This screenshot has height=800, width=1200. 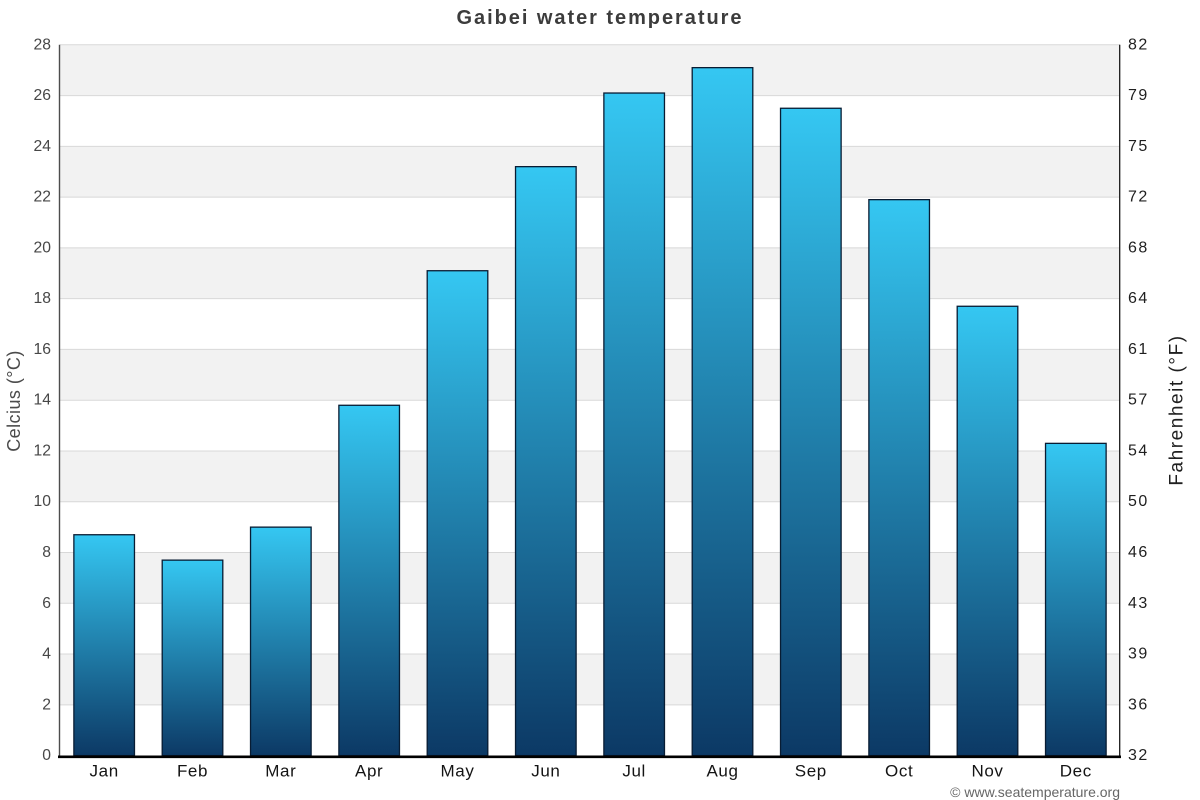 What do you see at coordinates (43, 501) in the screenshot?
I see `svg-text: 10` at bounding box center [43, 501].